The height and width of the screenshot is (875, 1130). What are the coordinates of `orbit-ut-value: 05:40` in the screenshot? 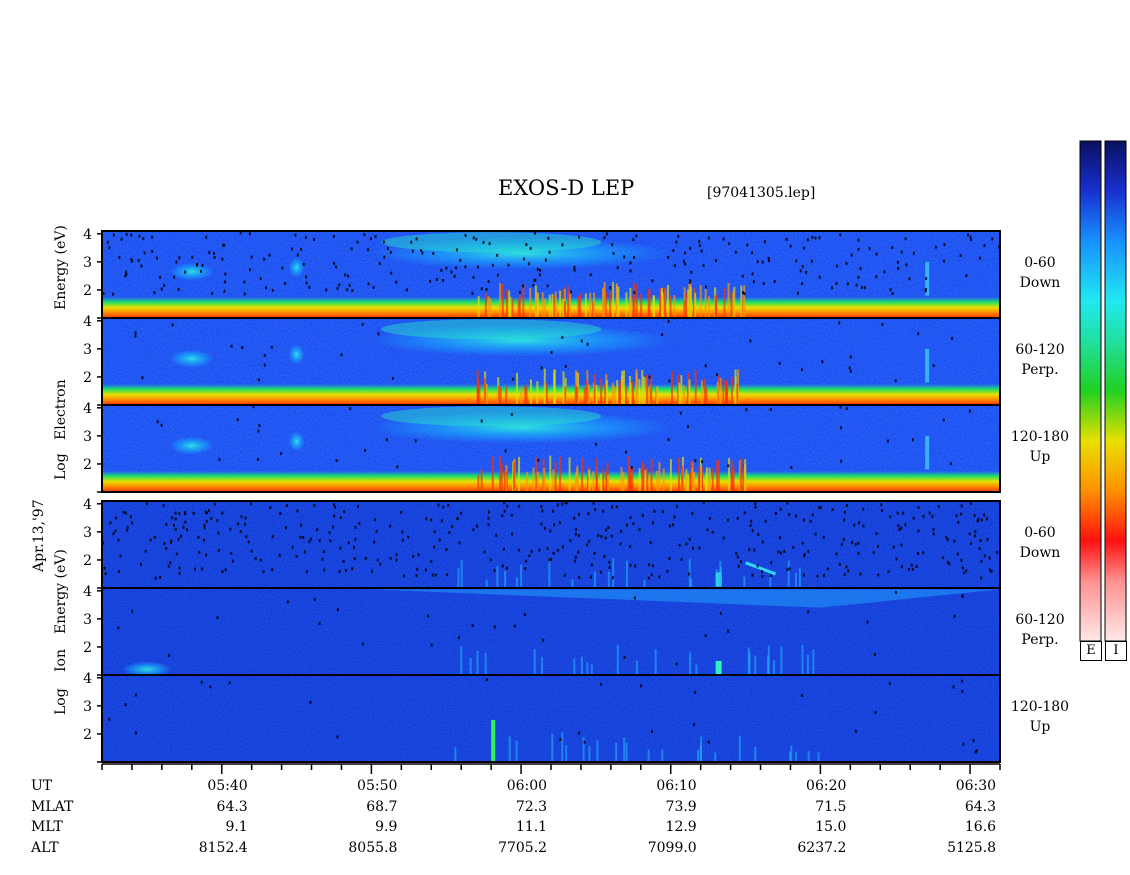 It's located at (227, 786).